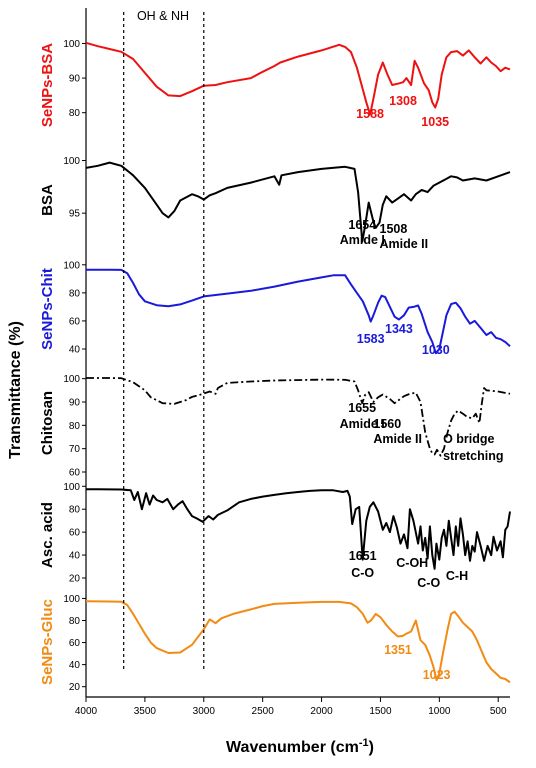 This screenshot has height=768, width=536. I want to click on y-tick-label-asc-acid: 80, so click(75, 510).